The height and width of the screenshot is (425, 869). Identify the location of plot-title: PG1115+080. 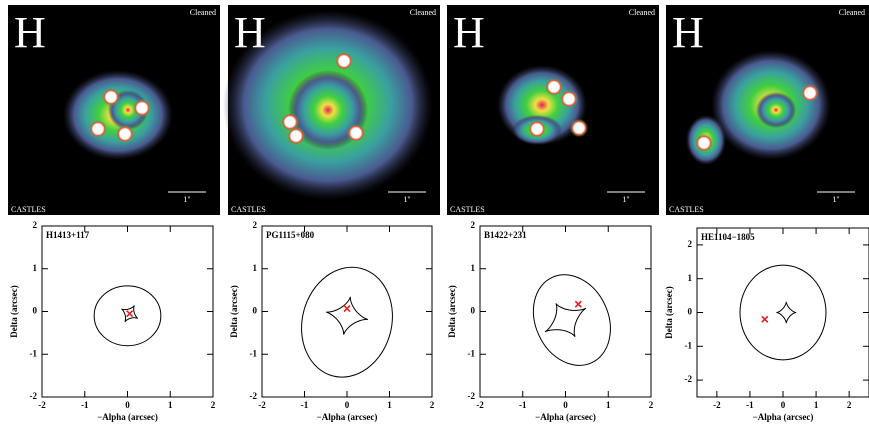
(290, 235).